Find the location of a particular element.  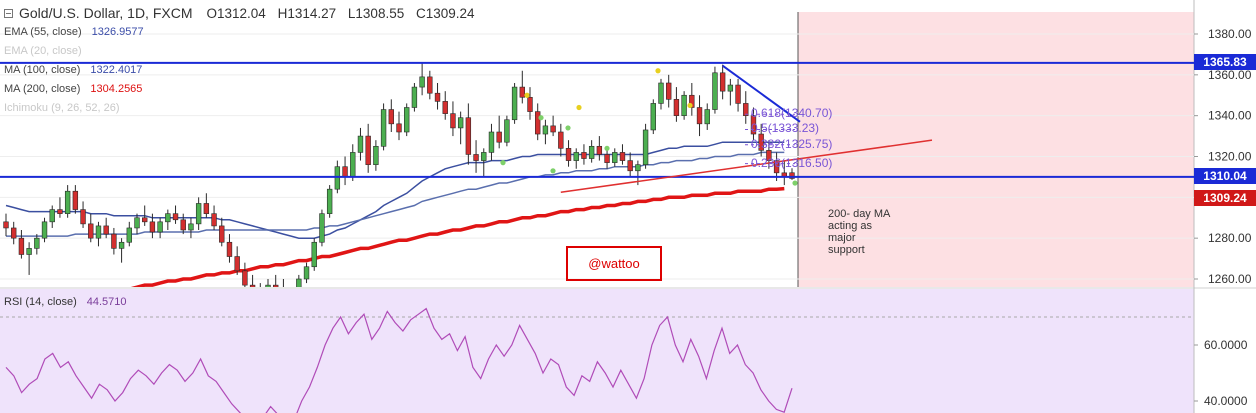

ma-support-annotation: 200- day MA acting as major support is located at coordinates (859, 232).